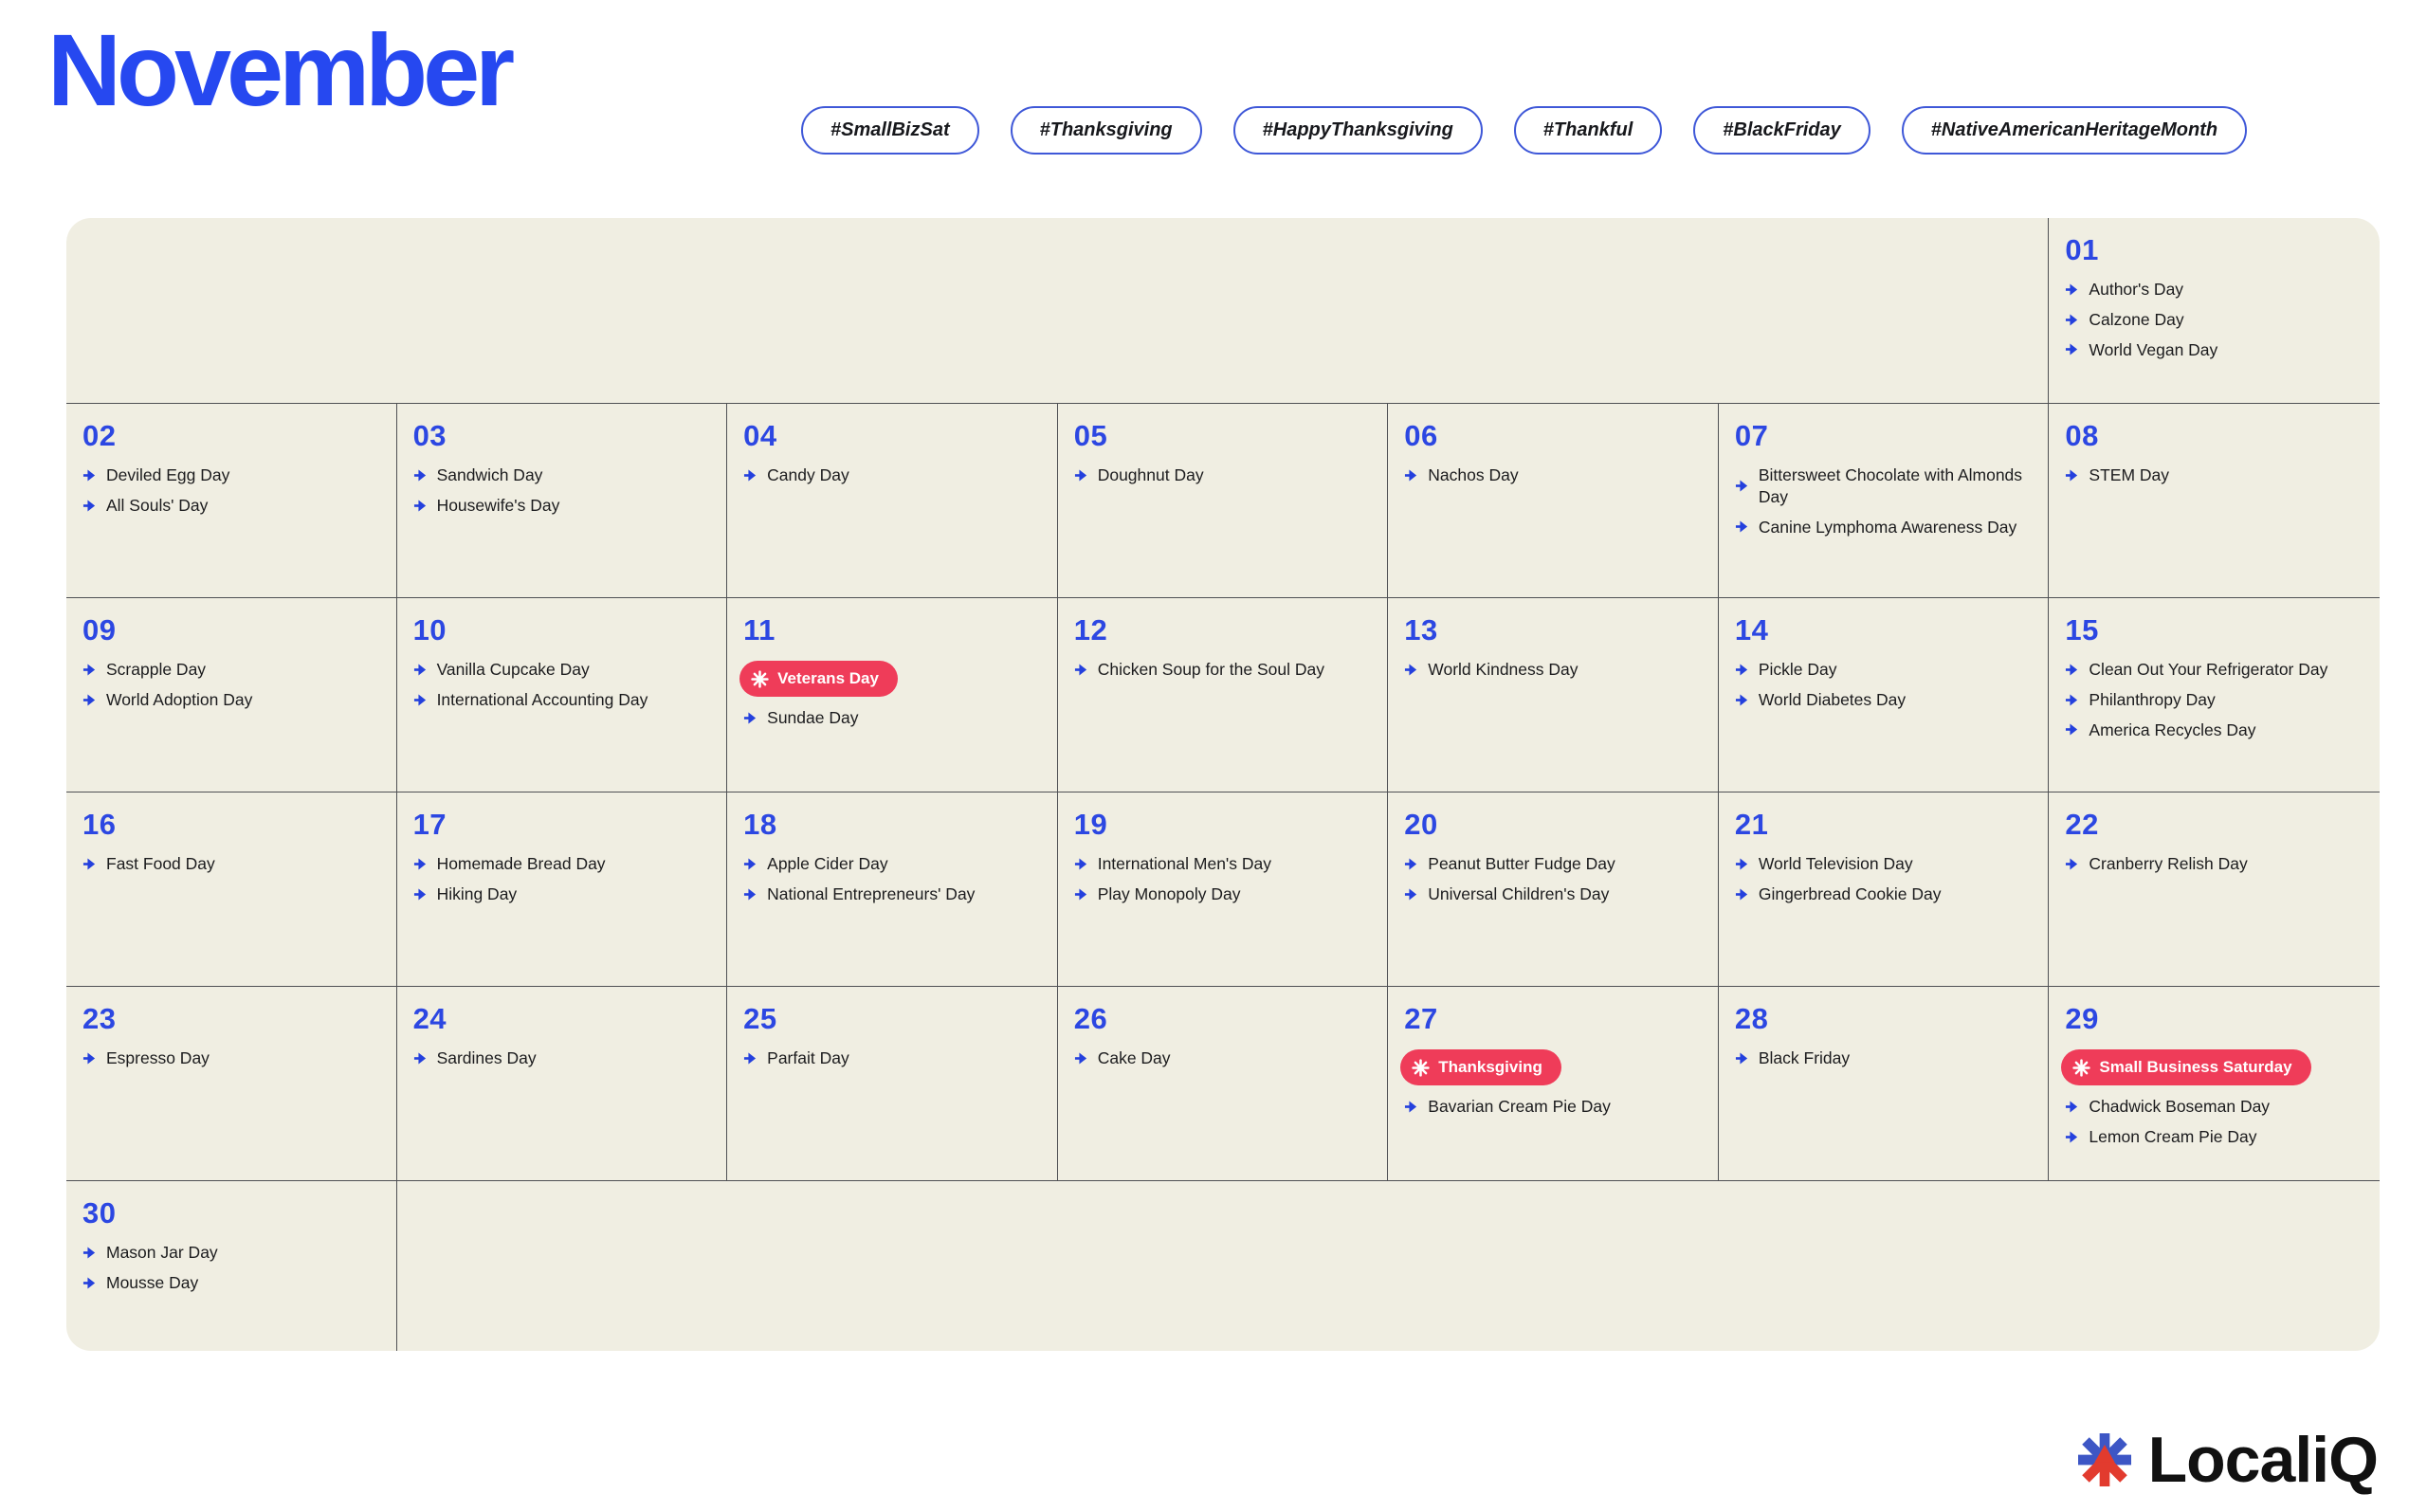 This screenshot has width=2427, height=1512. Describe the element at coordinates (234, 1058) in the screenshot. I see `event-item: Espresso Day` at that location.